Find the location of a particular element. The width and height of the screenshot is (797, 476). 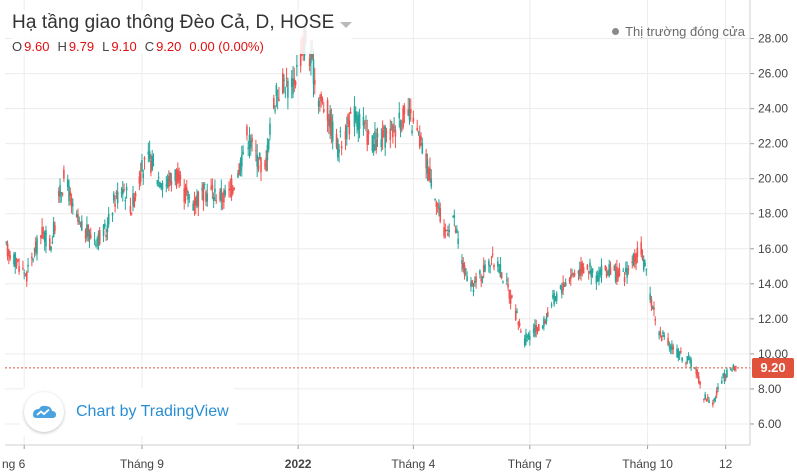

symbol-title-row: Hạ tầng giao thông Đèo Cả, D, HOSE is located at coordinates (182, 23).